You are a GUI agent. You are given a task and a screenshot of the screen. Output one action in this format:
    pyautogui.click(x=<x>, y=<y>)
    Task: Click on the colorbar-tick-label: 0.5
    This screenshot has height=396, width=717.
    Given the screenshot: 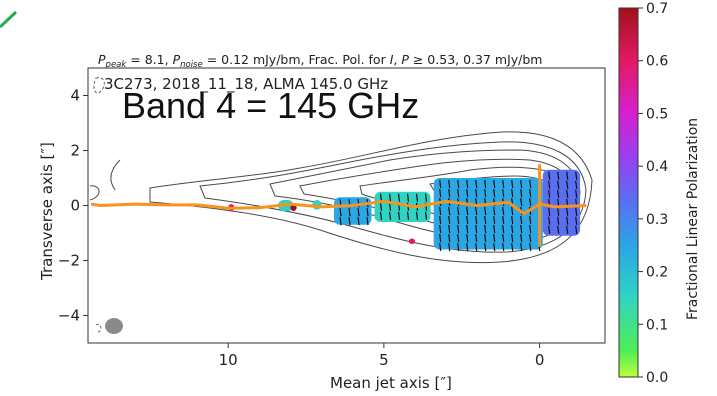 What is the action you would take?
    pyautogui.click(x=657, y=114)
    